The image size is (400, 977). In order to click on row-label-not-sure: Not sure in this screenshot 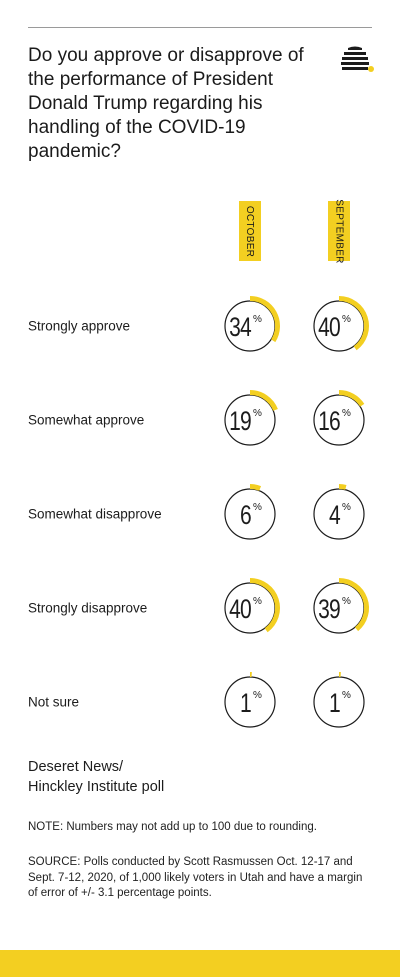, I will do `click(54, 702)`.